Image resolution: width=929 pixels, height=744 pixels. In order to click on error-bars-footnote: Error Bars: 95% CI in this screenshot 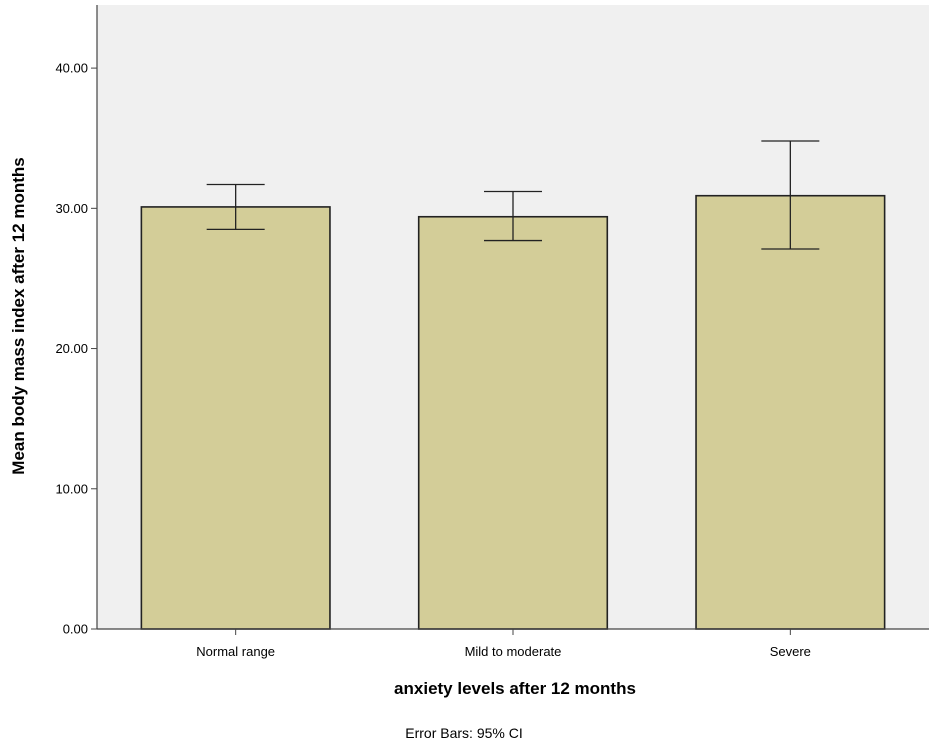, I will do `click(463, 733)`.